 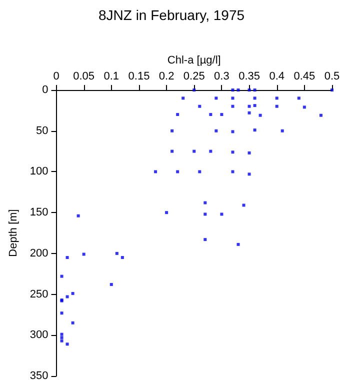 What do you see at coordinates (39, 294) in the screenshot?
I see `y-tick-label: 250` at bounding box center [39, 294].